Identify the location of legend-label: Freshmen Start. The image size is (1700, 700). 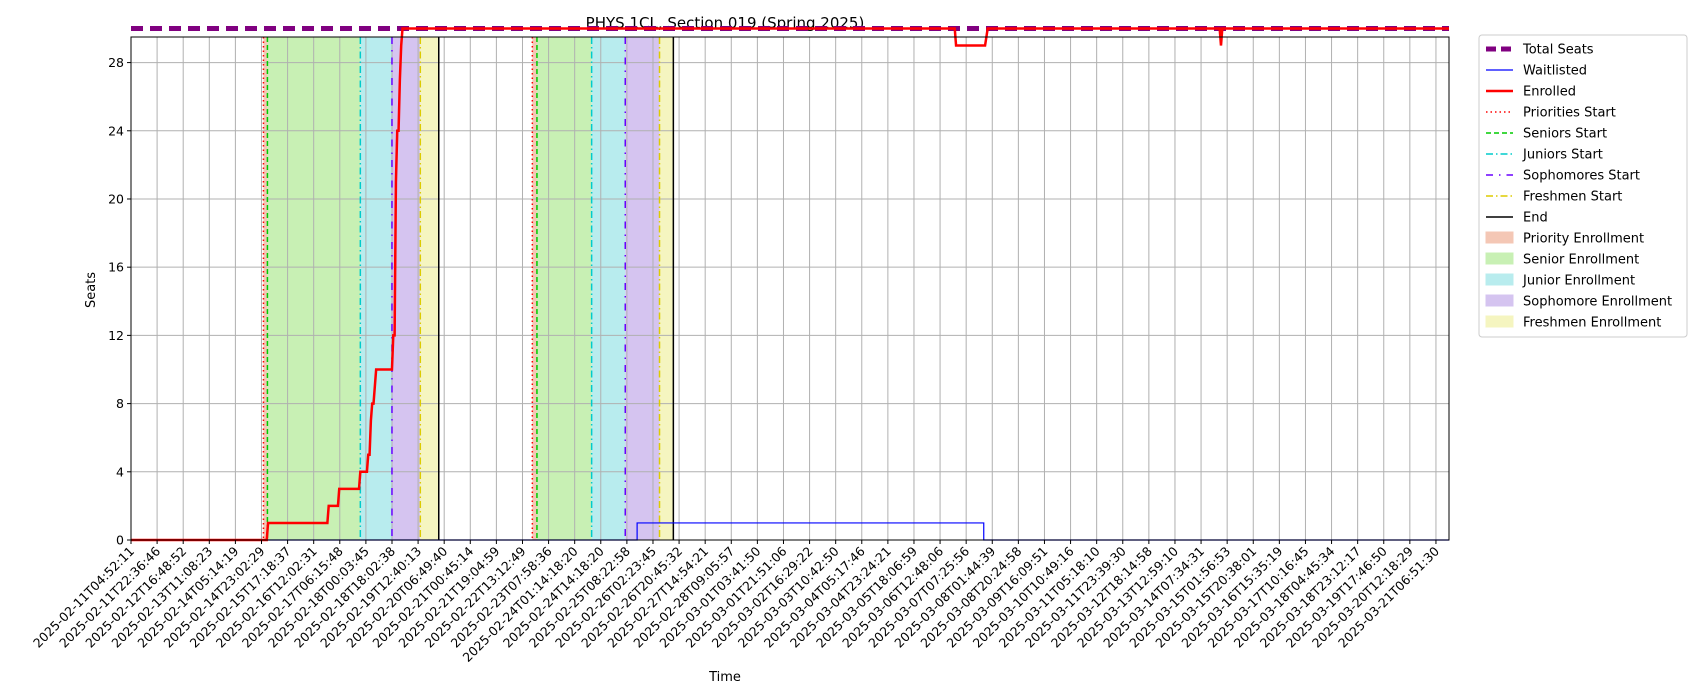
(1572, 197).